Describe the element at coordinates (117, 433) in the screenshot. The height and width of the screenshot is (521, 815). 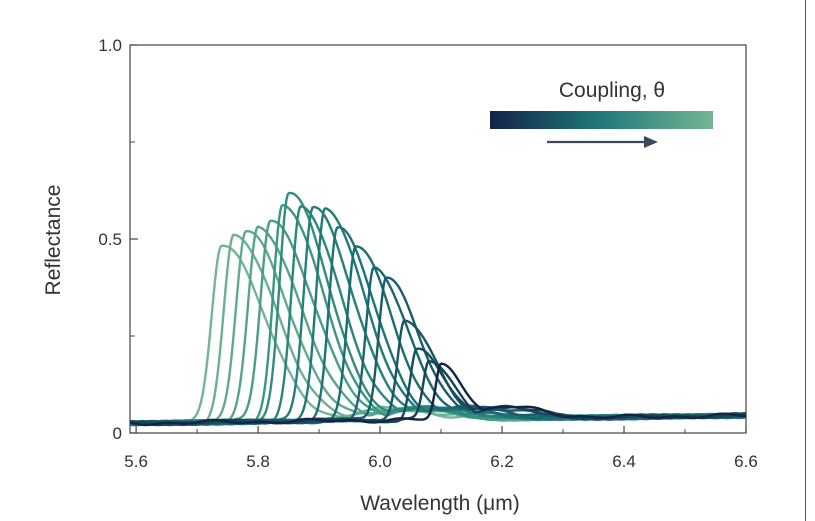
I see `y-tick-label: 0` at that location.